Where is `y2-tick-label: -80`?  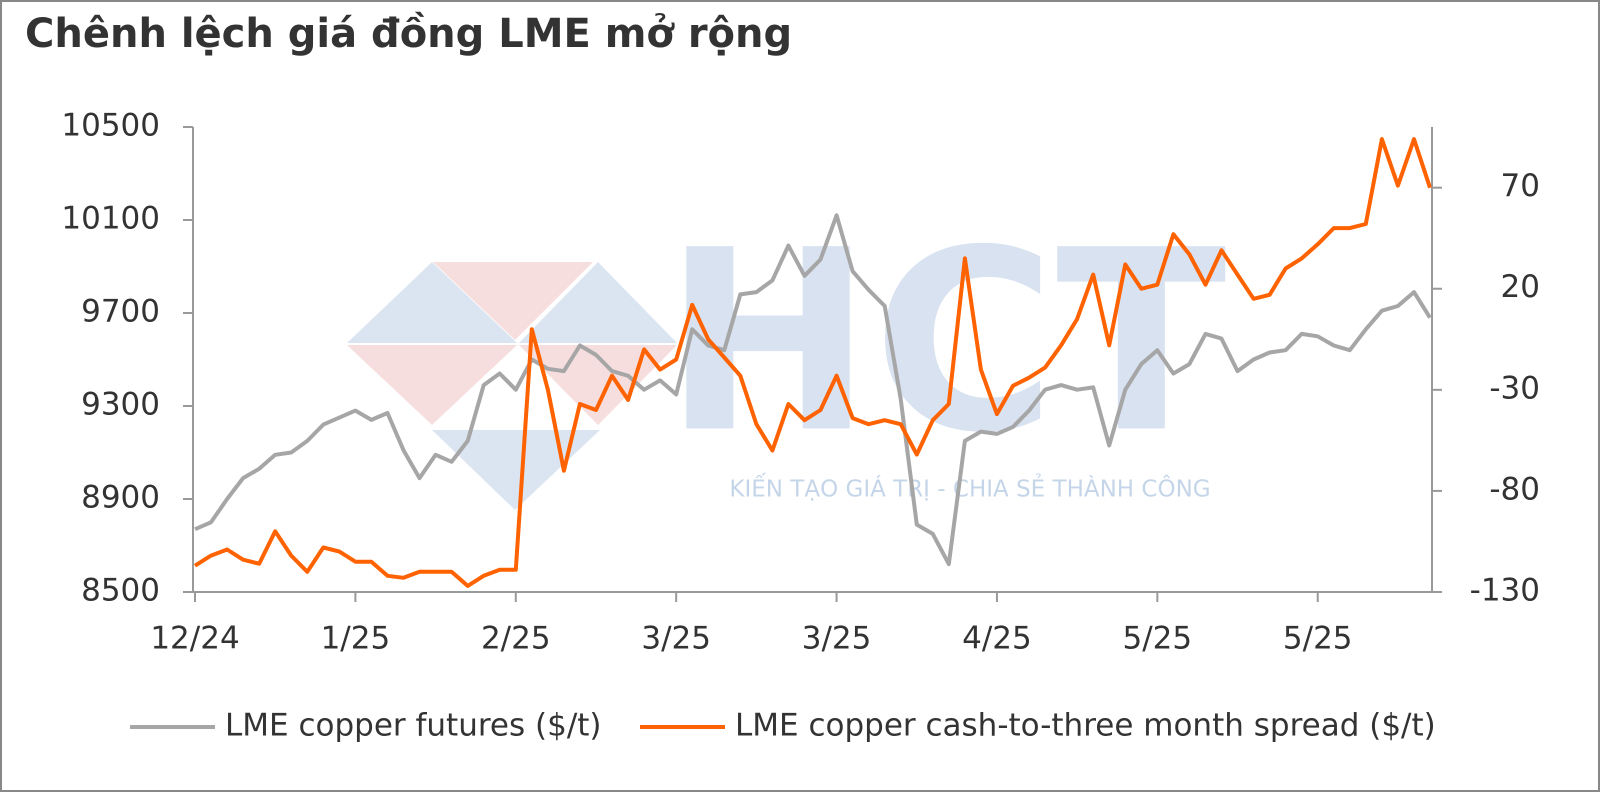 y2-tick-label: -80 is located at coordinates (1514, 489).